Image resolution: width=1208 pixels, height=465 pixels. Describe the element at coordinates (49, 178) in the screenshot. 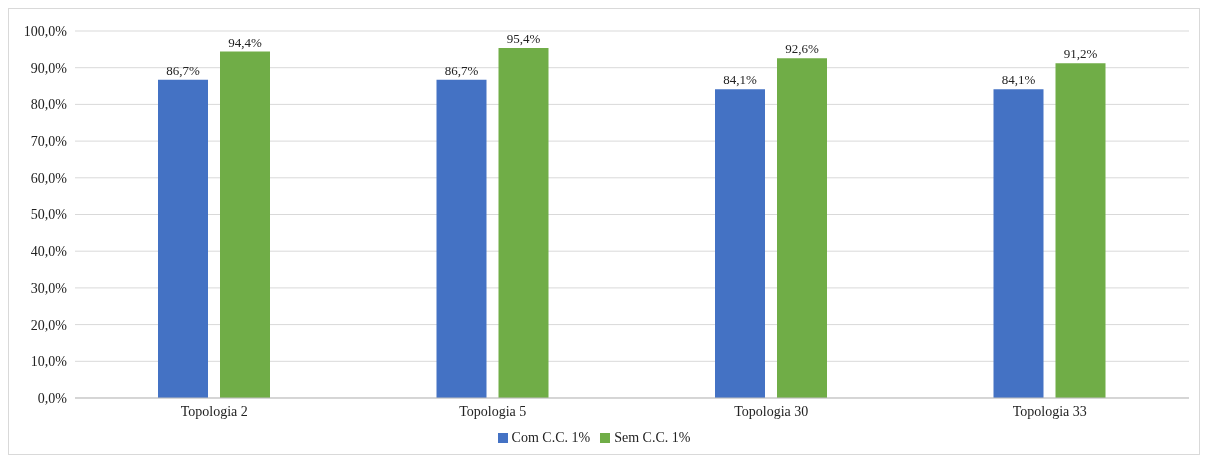

I see `y-tick-label: 60,0%` at that location.